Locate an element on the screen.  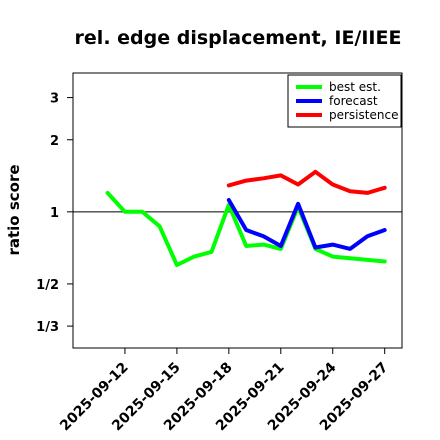
y-tick-label: 1 is located at coordinates (54, 213).